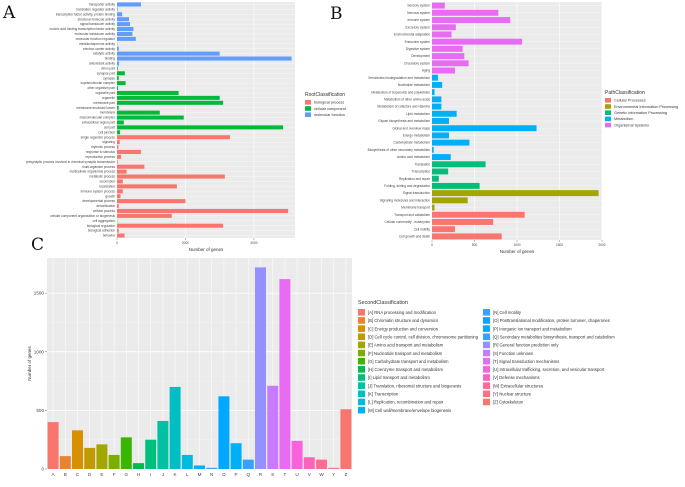 The width and height of the screenshot is (685, 487). What do you see at coordinates (418, 6) in the screenshot?
I see `y-tick-label: Sensory system` at bounding box center [418, 6].